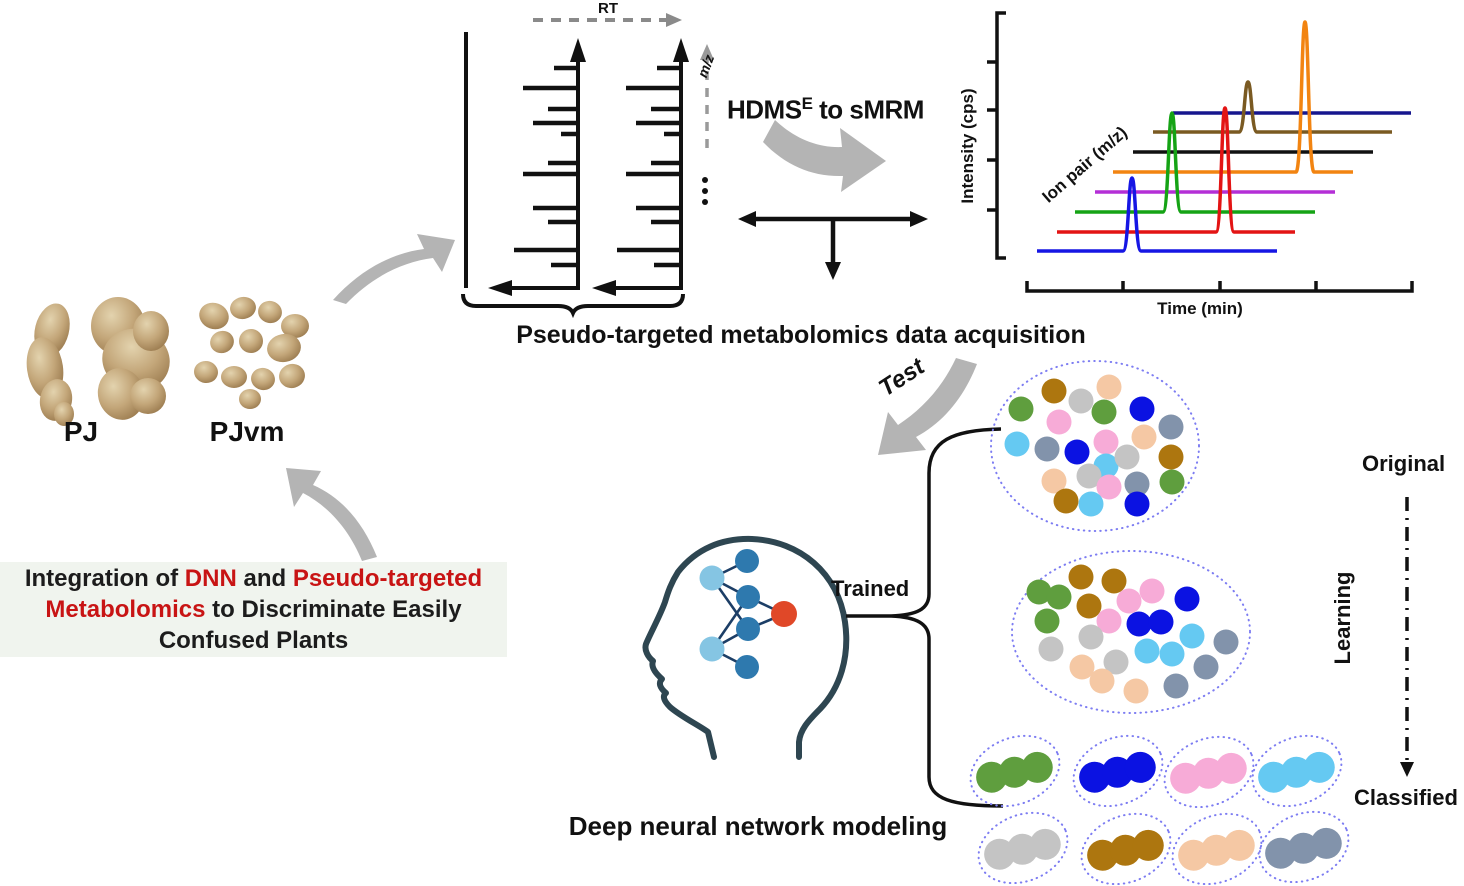 The height and width of the screenshot is (886, 1464). I want to click on modeling-title: Deep neural network modeling, so click(758, 826).